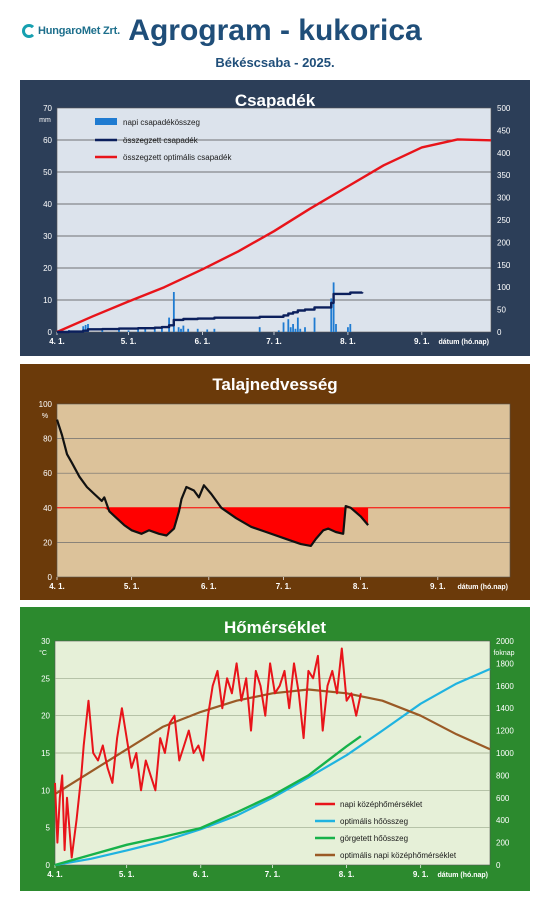  I want to click on soil-deficit-area, so click(213, 526).